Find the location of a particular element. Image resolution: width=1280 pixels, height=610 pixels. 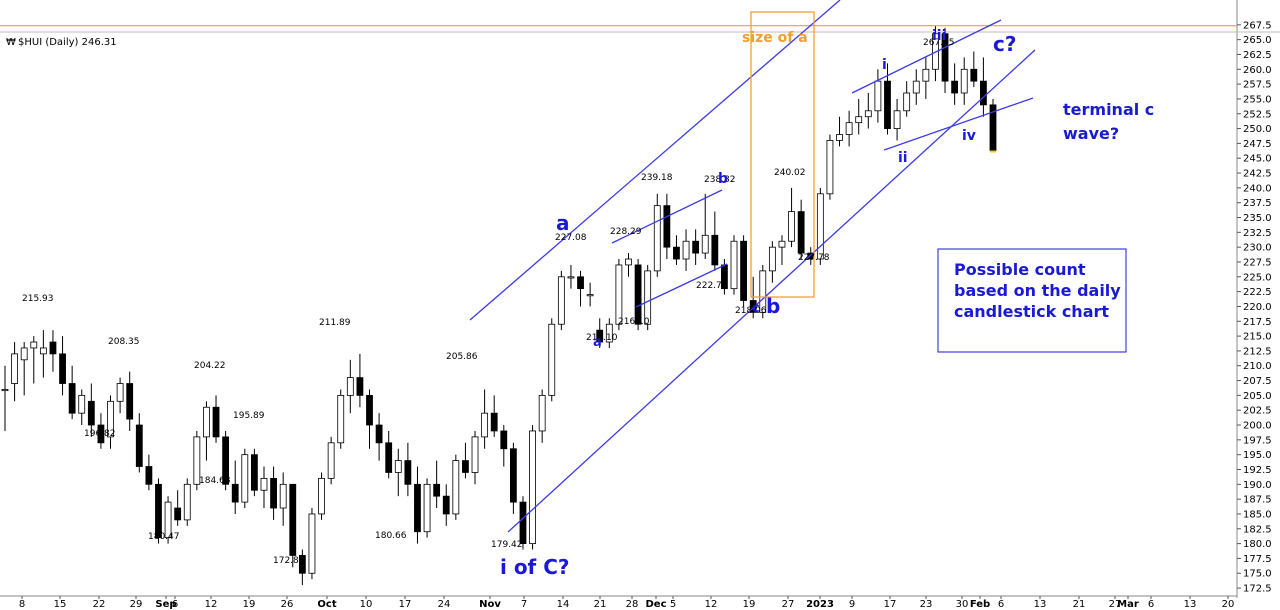

y-tick-label: 267.5 is located at coordinates (1257, 25).